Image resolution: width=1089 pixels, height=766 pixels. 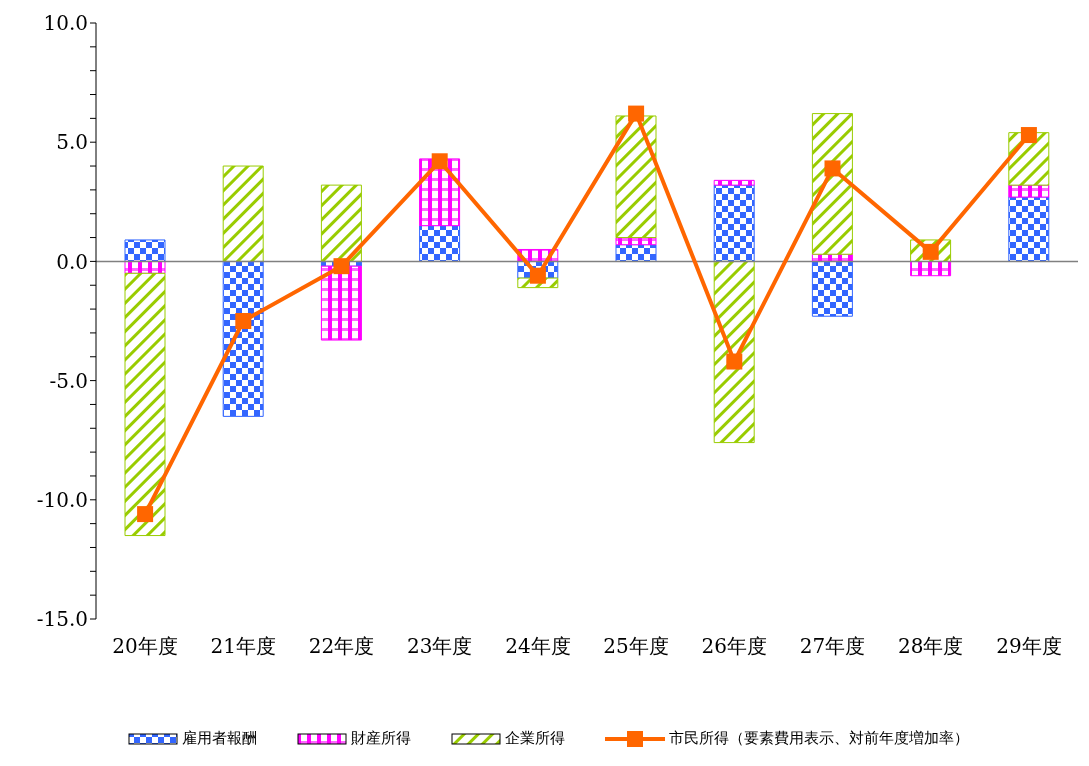 I want to click on legend-label: 財産所得, so click(x=380, y=738).